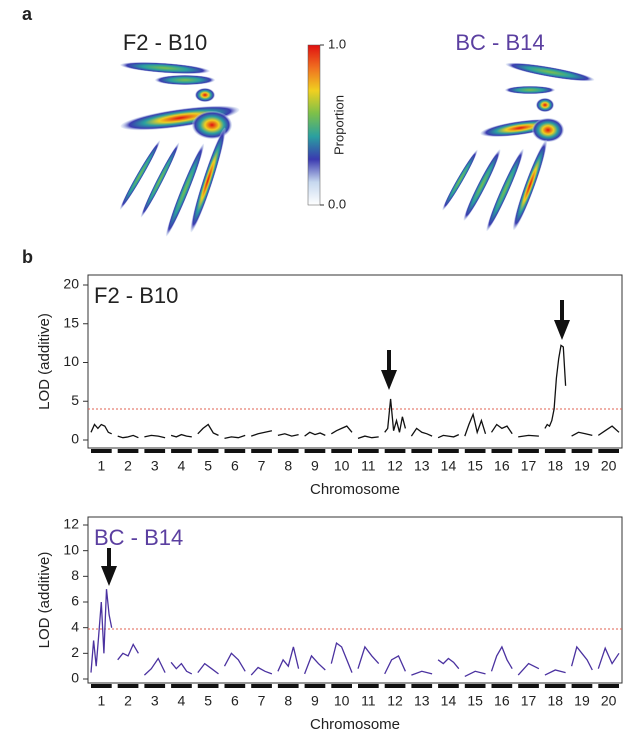  What do you see at coordinates (155, 466) in the screenshot?
I see `x-tick-label: 3` at bounding box center [155, 466].